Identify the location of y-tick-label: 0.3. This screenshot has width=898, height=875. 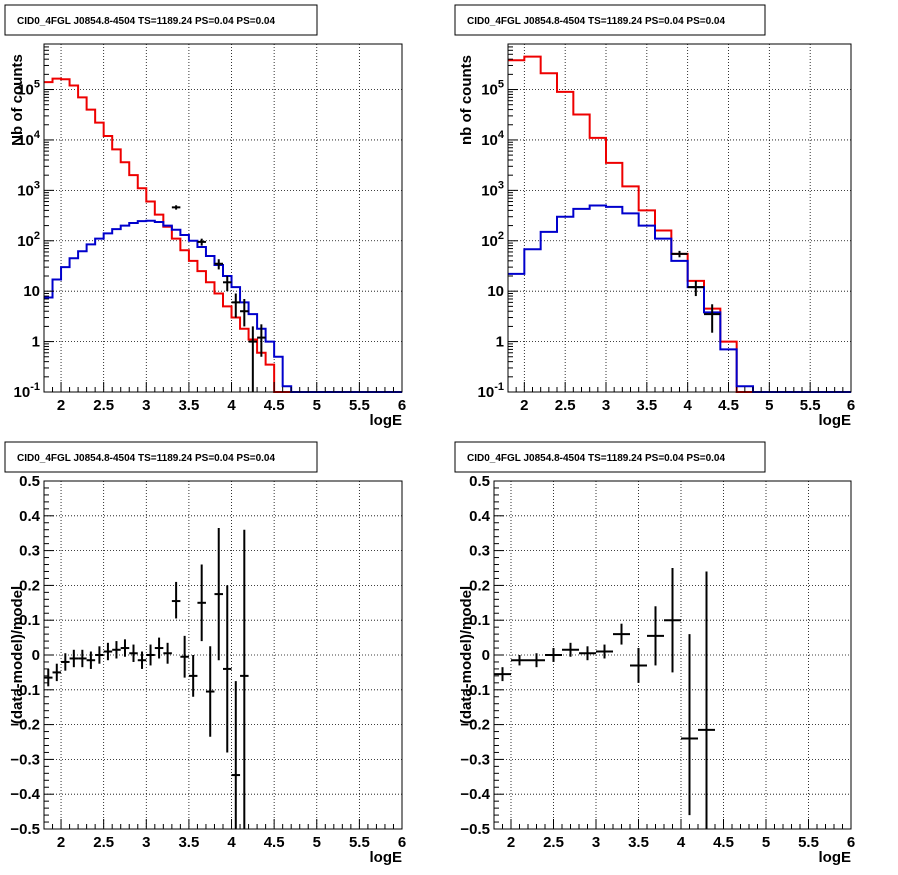
(479, 551).